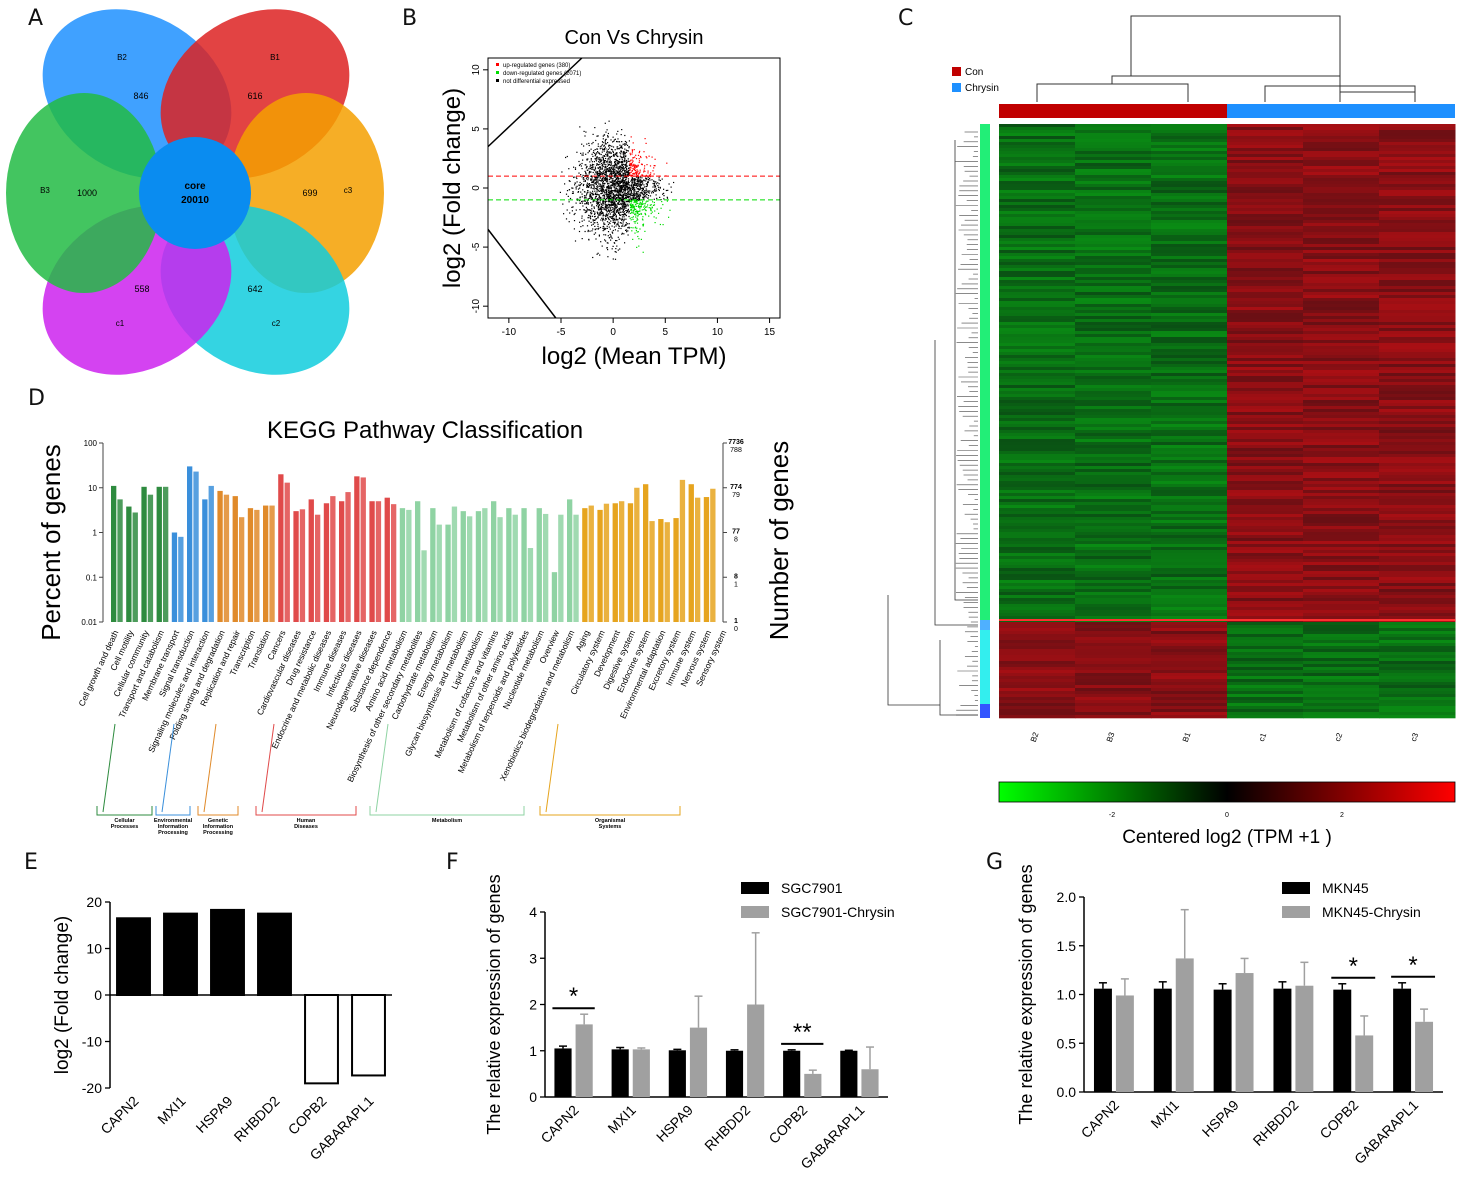  What do you see at coordinates (932, 423) in the screenshot?
I see `heatmap-side-dendrogram` at bounding box center [932, 423].